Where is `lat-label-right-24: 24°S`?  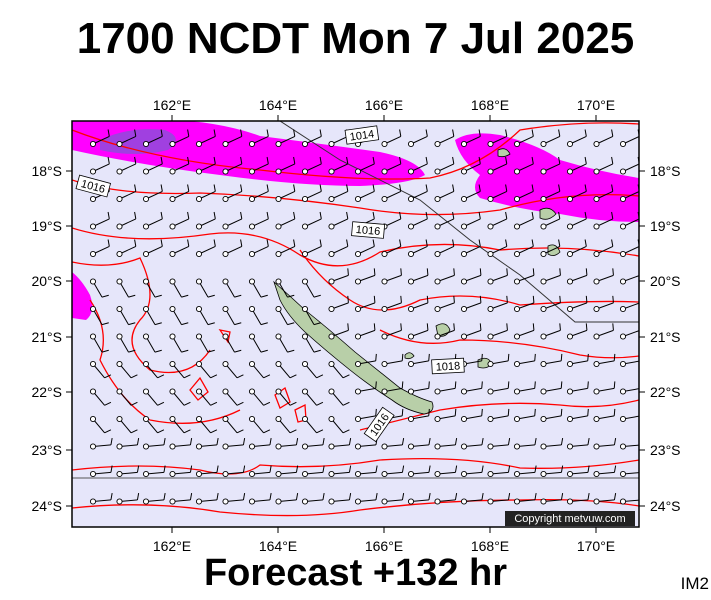 lat-label-right-24: 24°S is located at coordinates (665, 506).